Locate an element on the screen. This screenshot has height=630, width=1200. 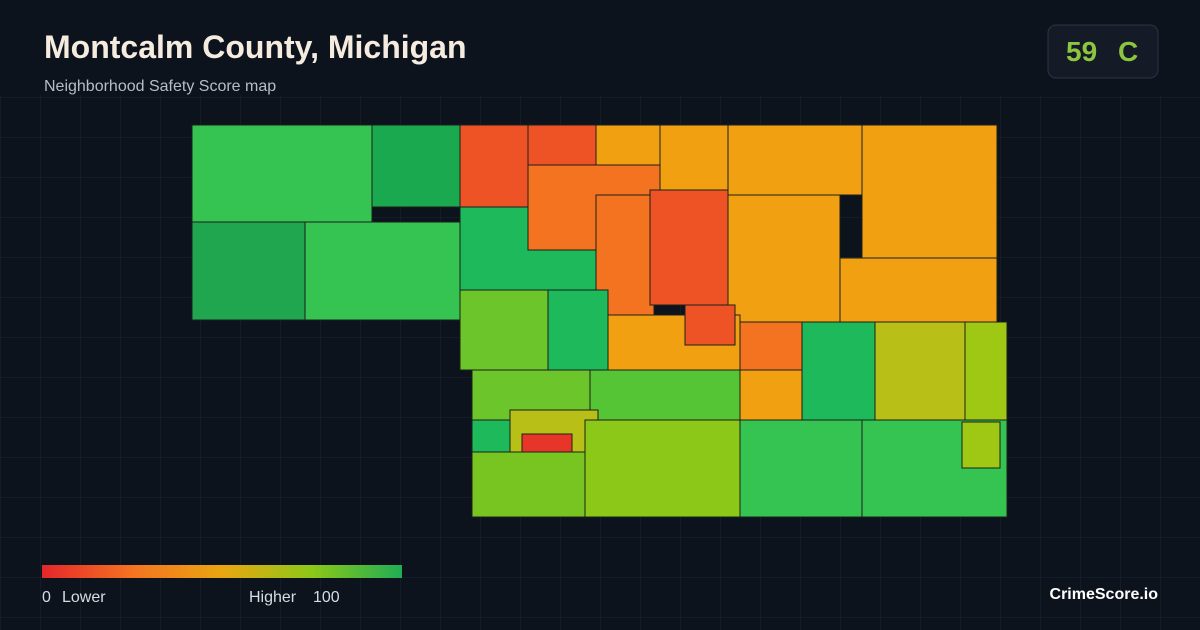
legend-min: 0 is located at coordinates (46, 597).